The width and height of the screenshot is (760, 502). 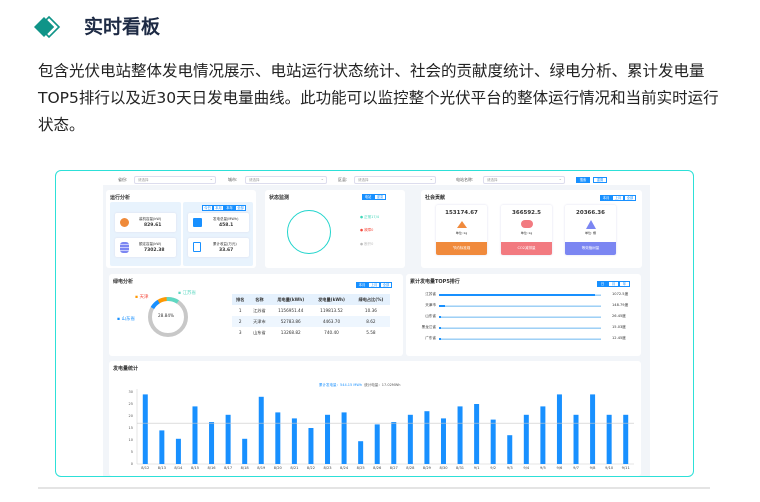 I want to click on metric-card: 装机容量(kW) 829.61, so click(x=145, y=222).